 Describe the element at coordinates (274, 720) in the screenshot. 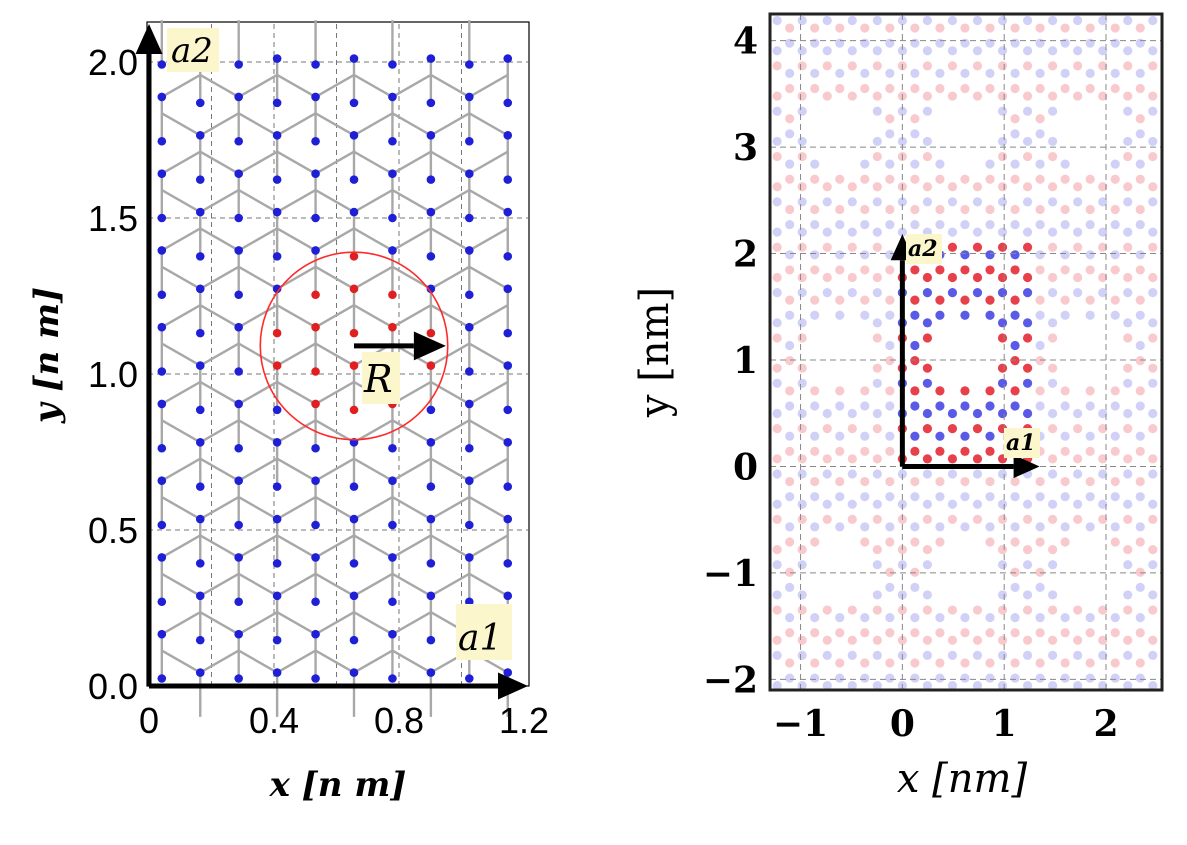

I see `left-x-tick: 0.4` at that location.